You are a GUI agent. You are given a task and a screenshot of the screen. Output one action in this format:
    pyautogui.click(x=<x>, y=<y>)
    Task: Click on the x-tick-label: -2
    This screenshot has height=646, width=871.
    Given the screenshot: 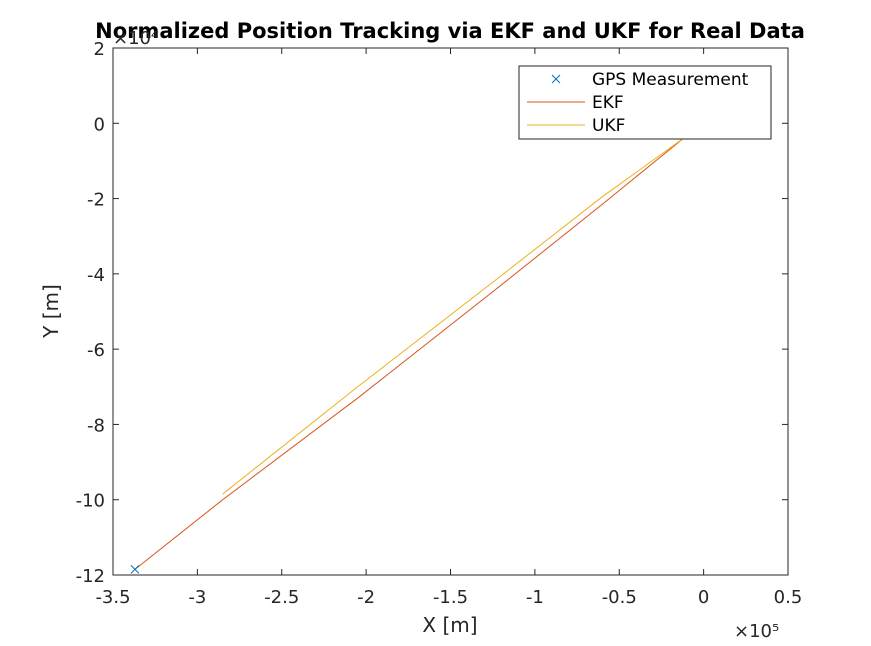 What is the action you would take?
    pyautogui.click(x=366, y=597)
    